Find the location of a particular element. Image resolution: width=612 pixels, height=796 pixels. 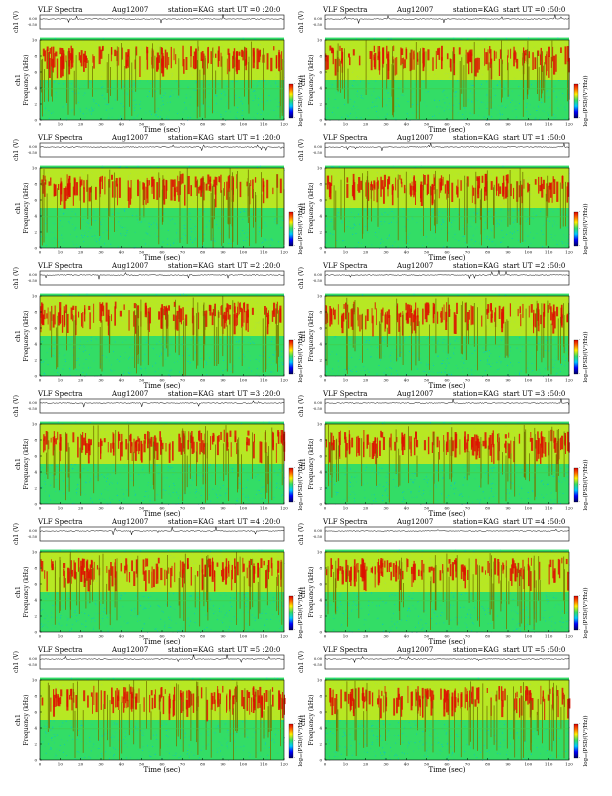

x-axis-label: Time (sec) is located at coordinates (161, 386).